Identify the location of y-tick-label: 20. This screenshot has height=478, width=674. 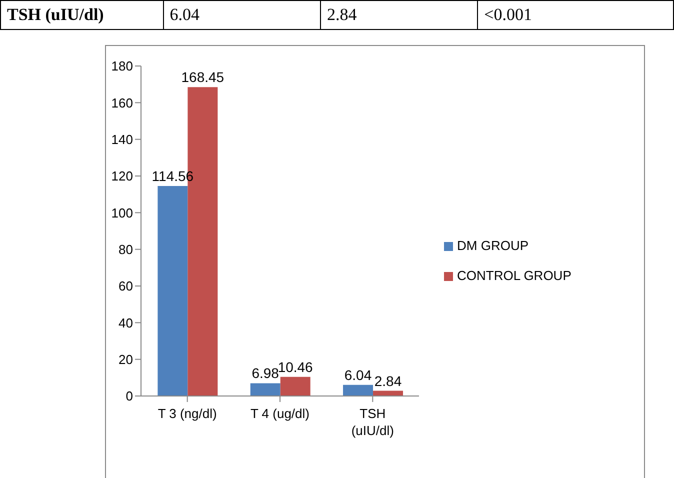
(125, 359).